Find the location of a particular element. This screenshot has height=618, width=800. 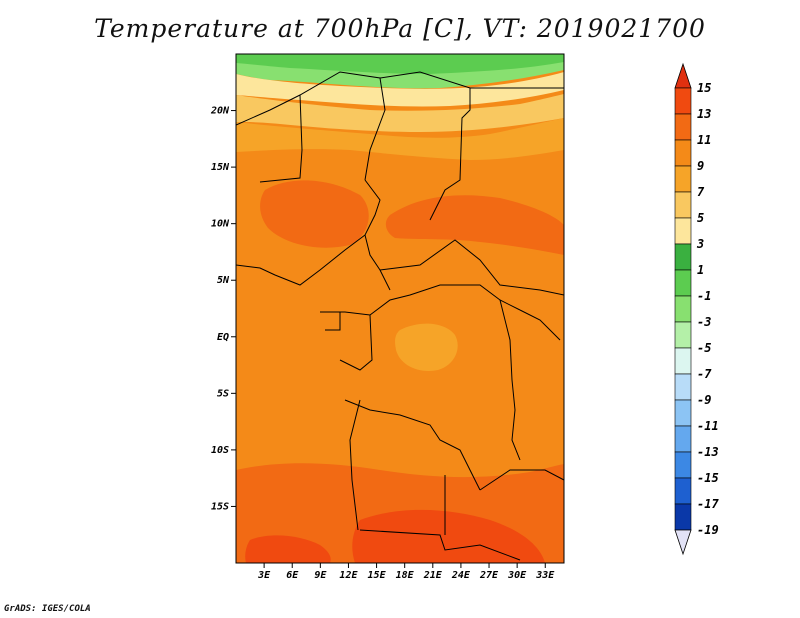

lon-label: 21E is located at coordinates (433, 575).